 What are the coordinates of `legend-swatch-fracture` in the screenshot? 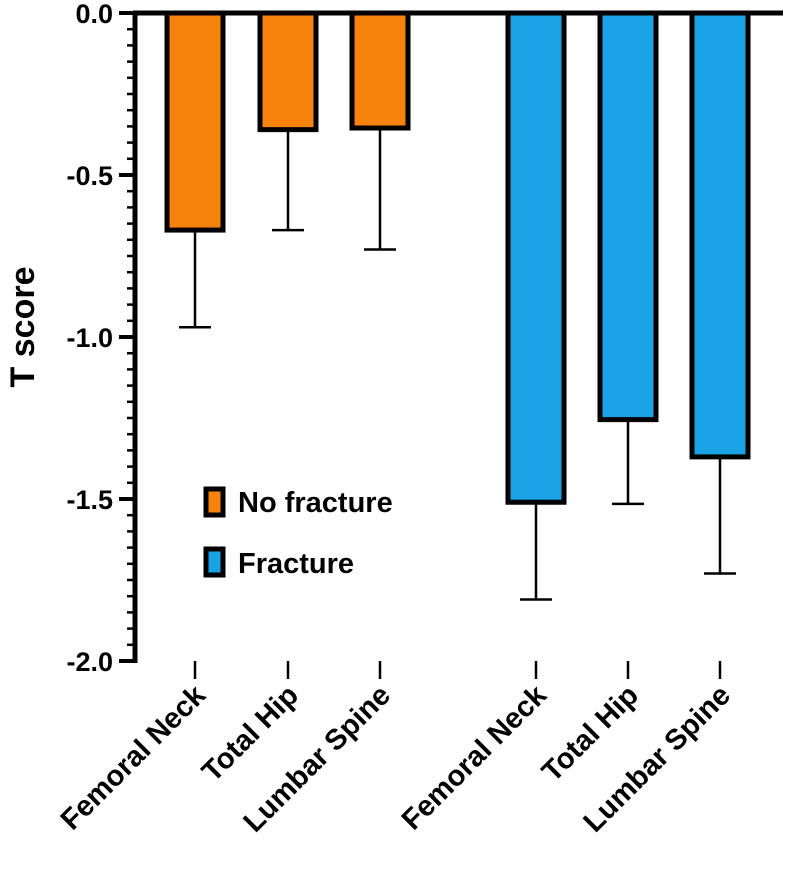 It's located at (214, 562).